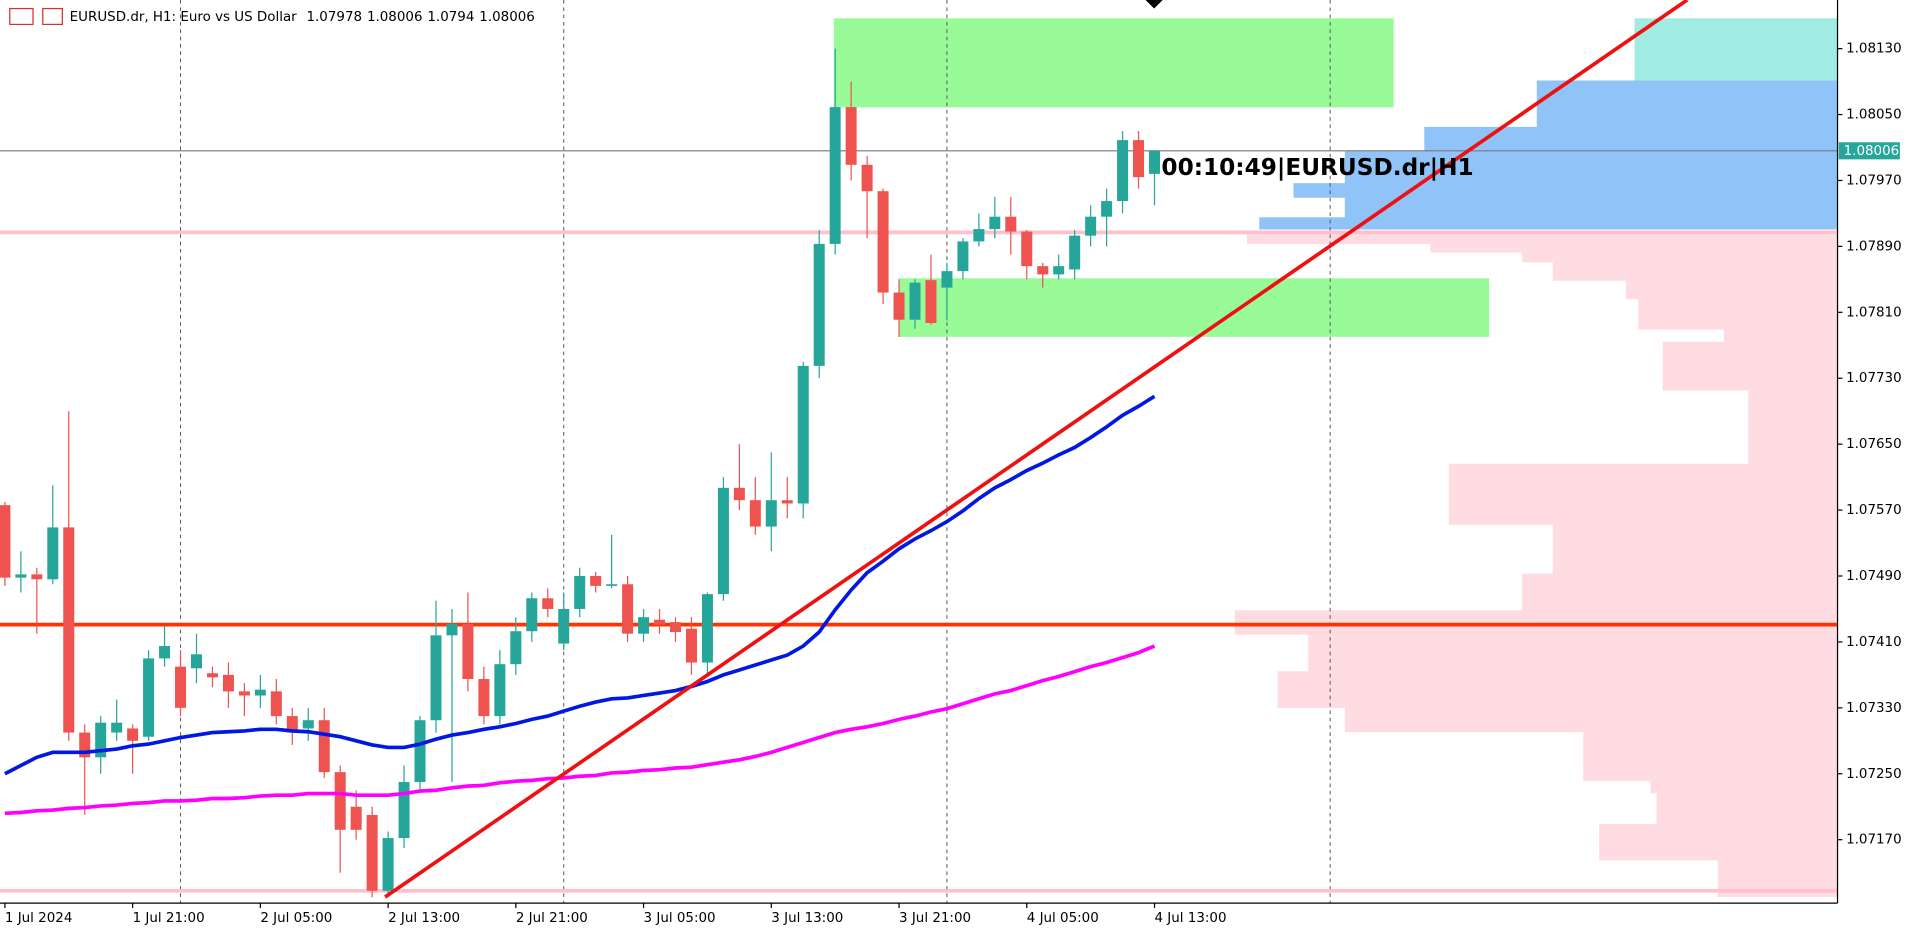  I want to click on y-tick-label: 1.07650, so click(1874, 444).